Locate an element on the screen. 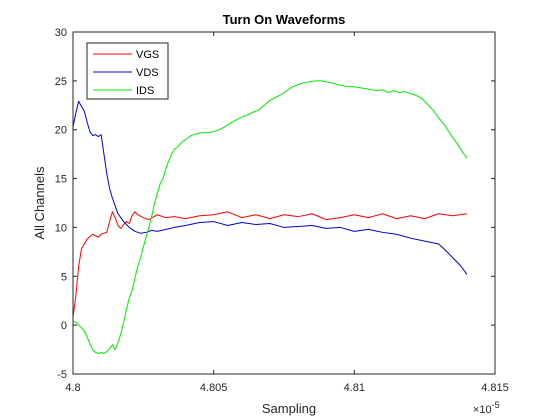 Image resolution: width=560 pixels, height=420 pixels. x-exponent-label: ×10⁻⁵ is located at coordinates (486, 408).